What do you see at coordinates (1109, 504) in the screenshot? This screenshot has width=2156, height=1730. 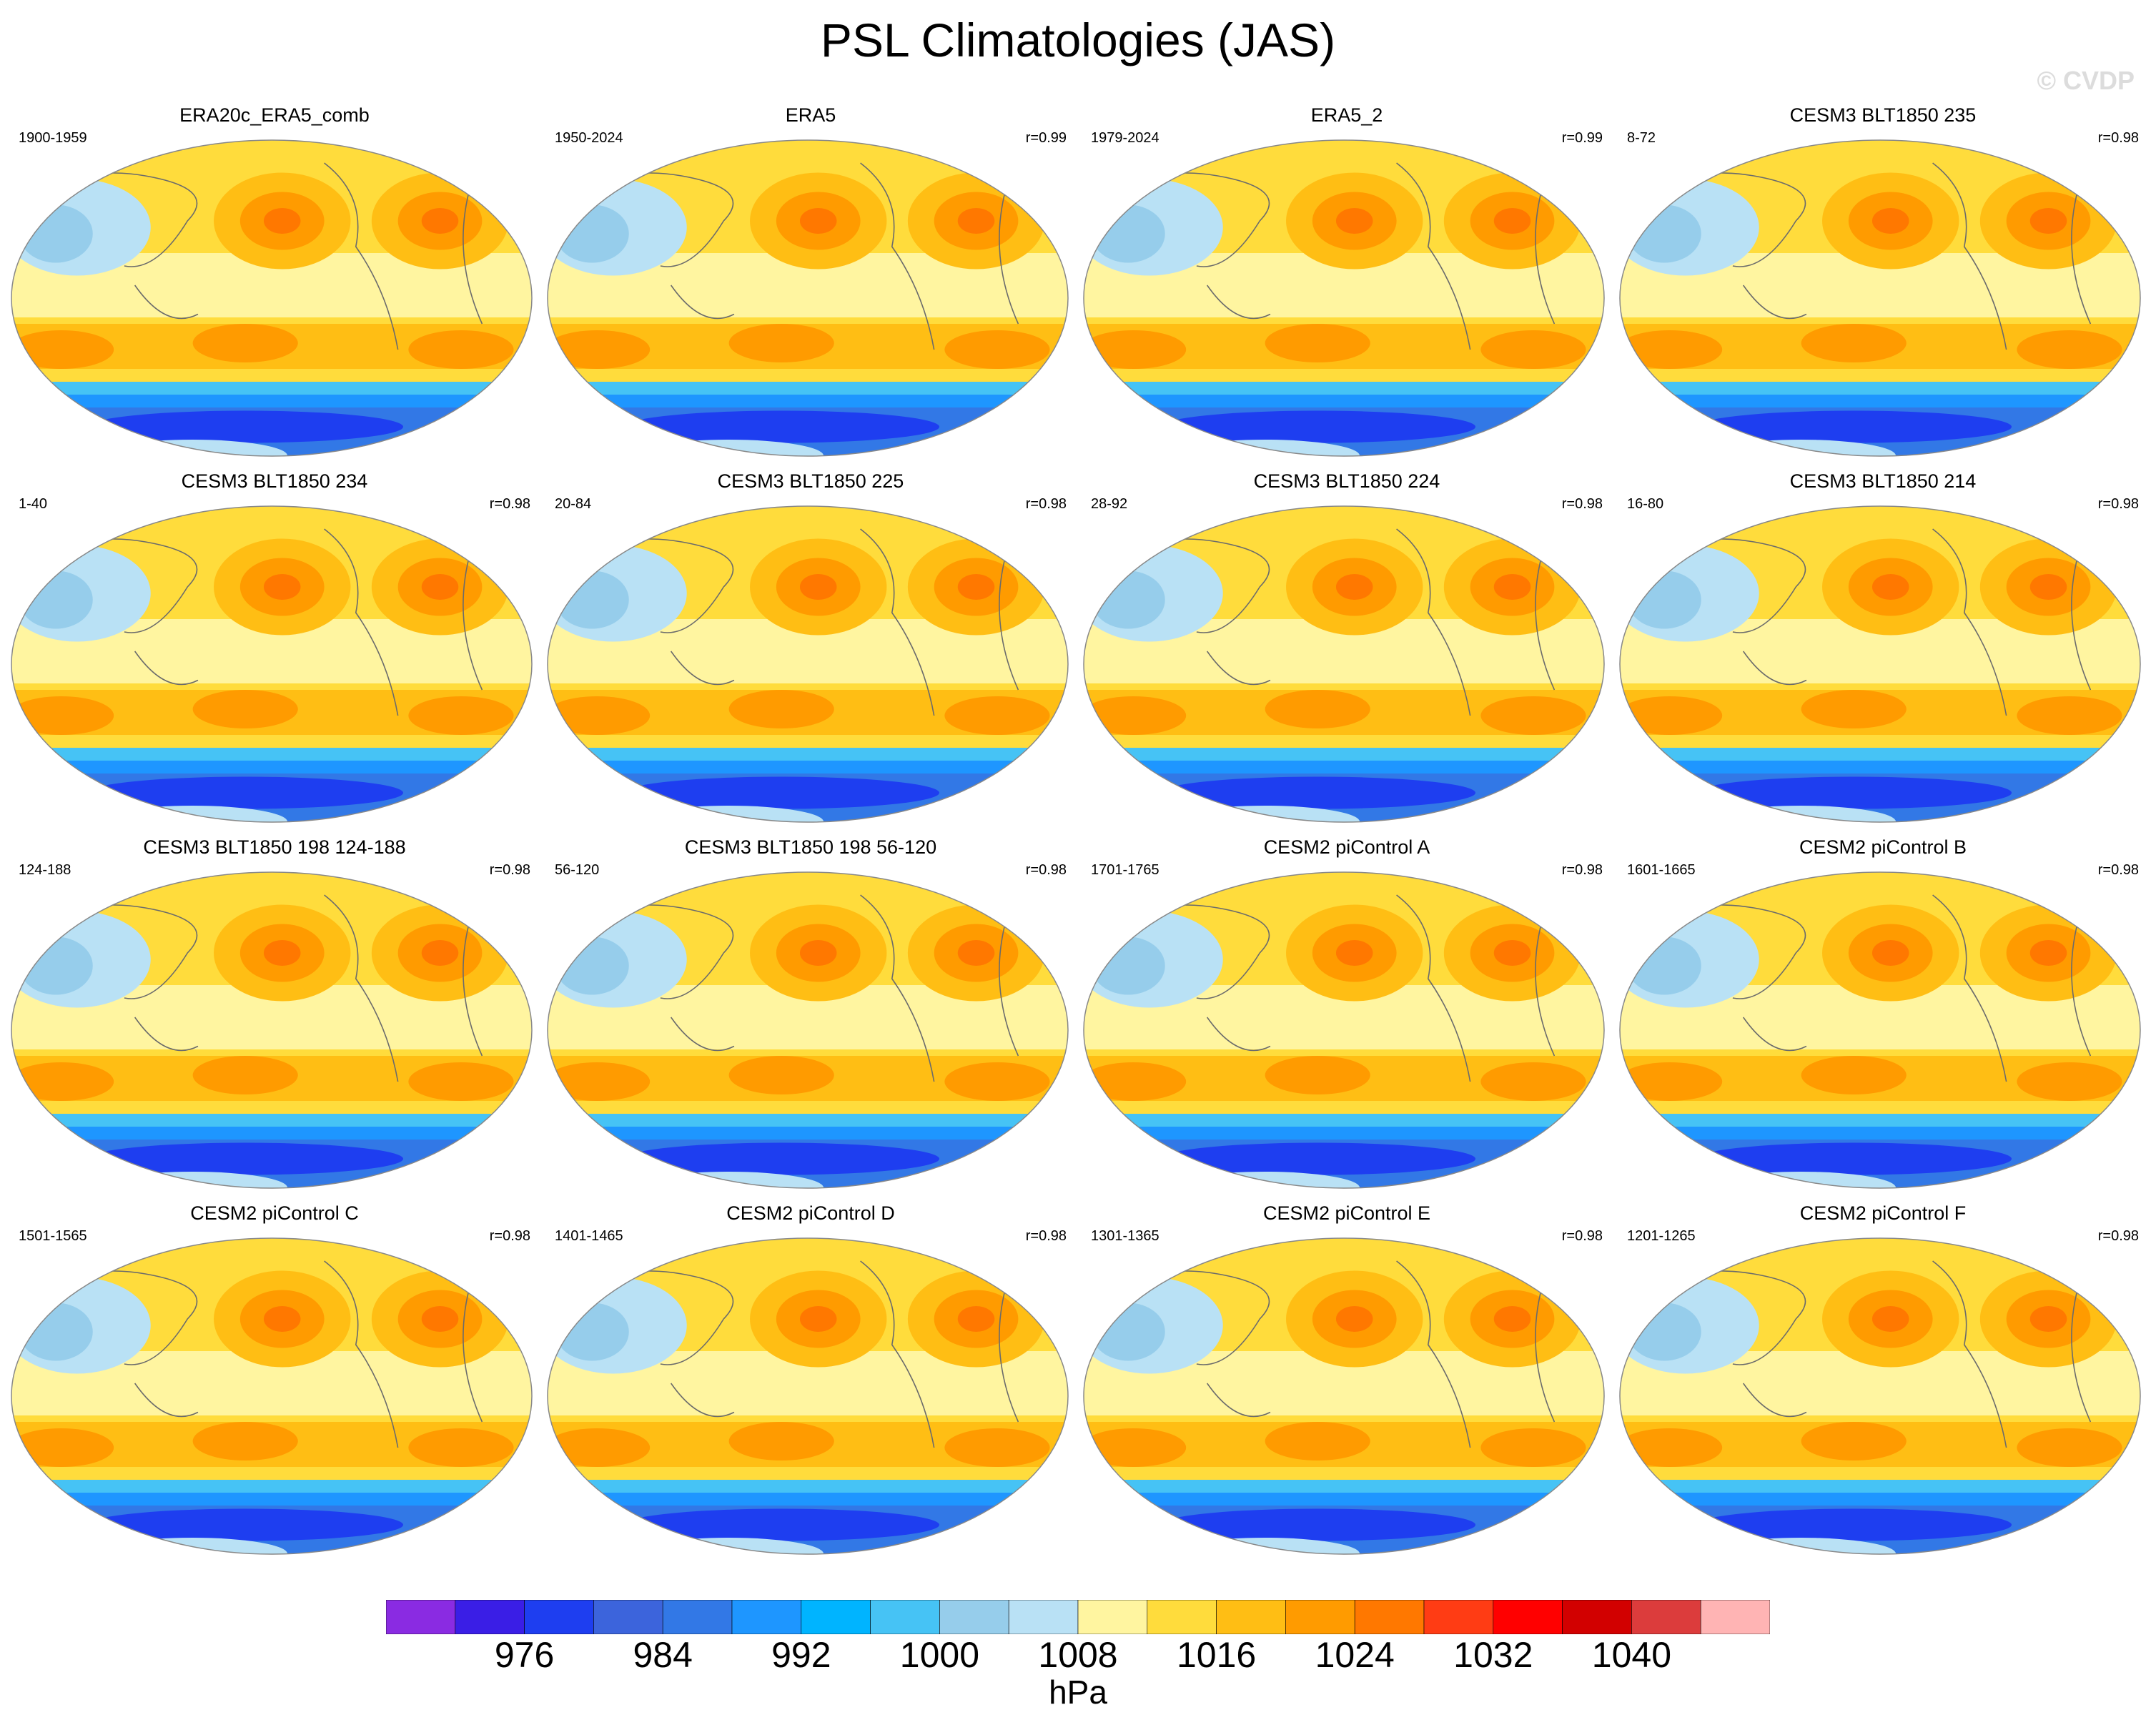 I see `panel-years: 28-92` at bounding box center [1109, 504].